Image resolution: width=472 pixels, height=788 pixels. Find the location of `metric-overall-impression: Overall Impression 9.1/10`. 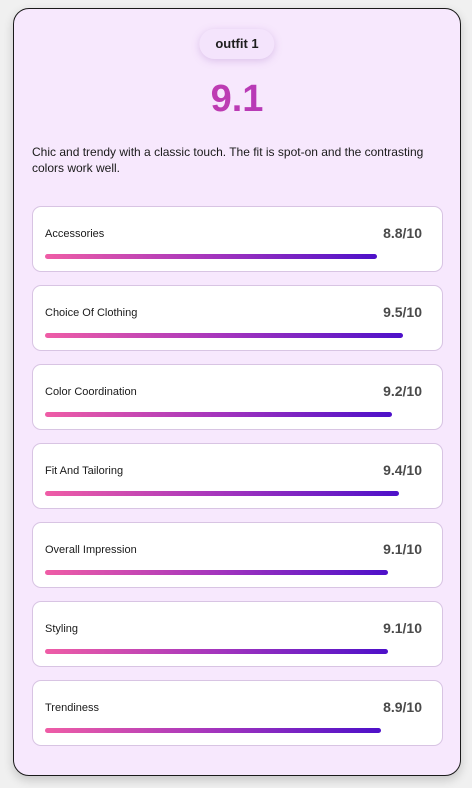

metric-overall-impression: Overall Impression 9.1/10 is located at coordinates (237, 555).